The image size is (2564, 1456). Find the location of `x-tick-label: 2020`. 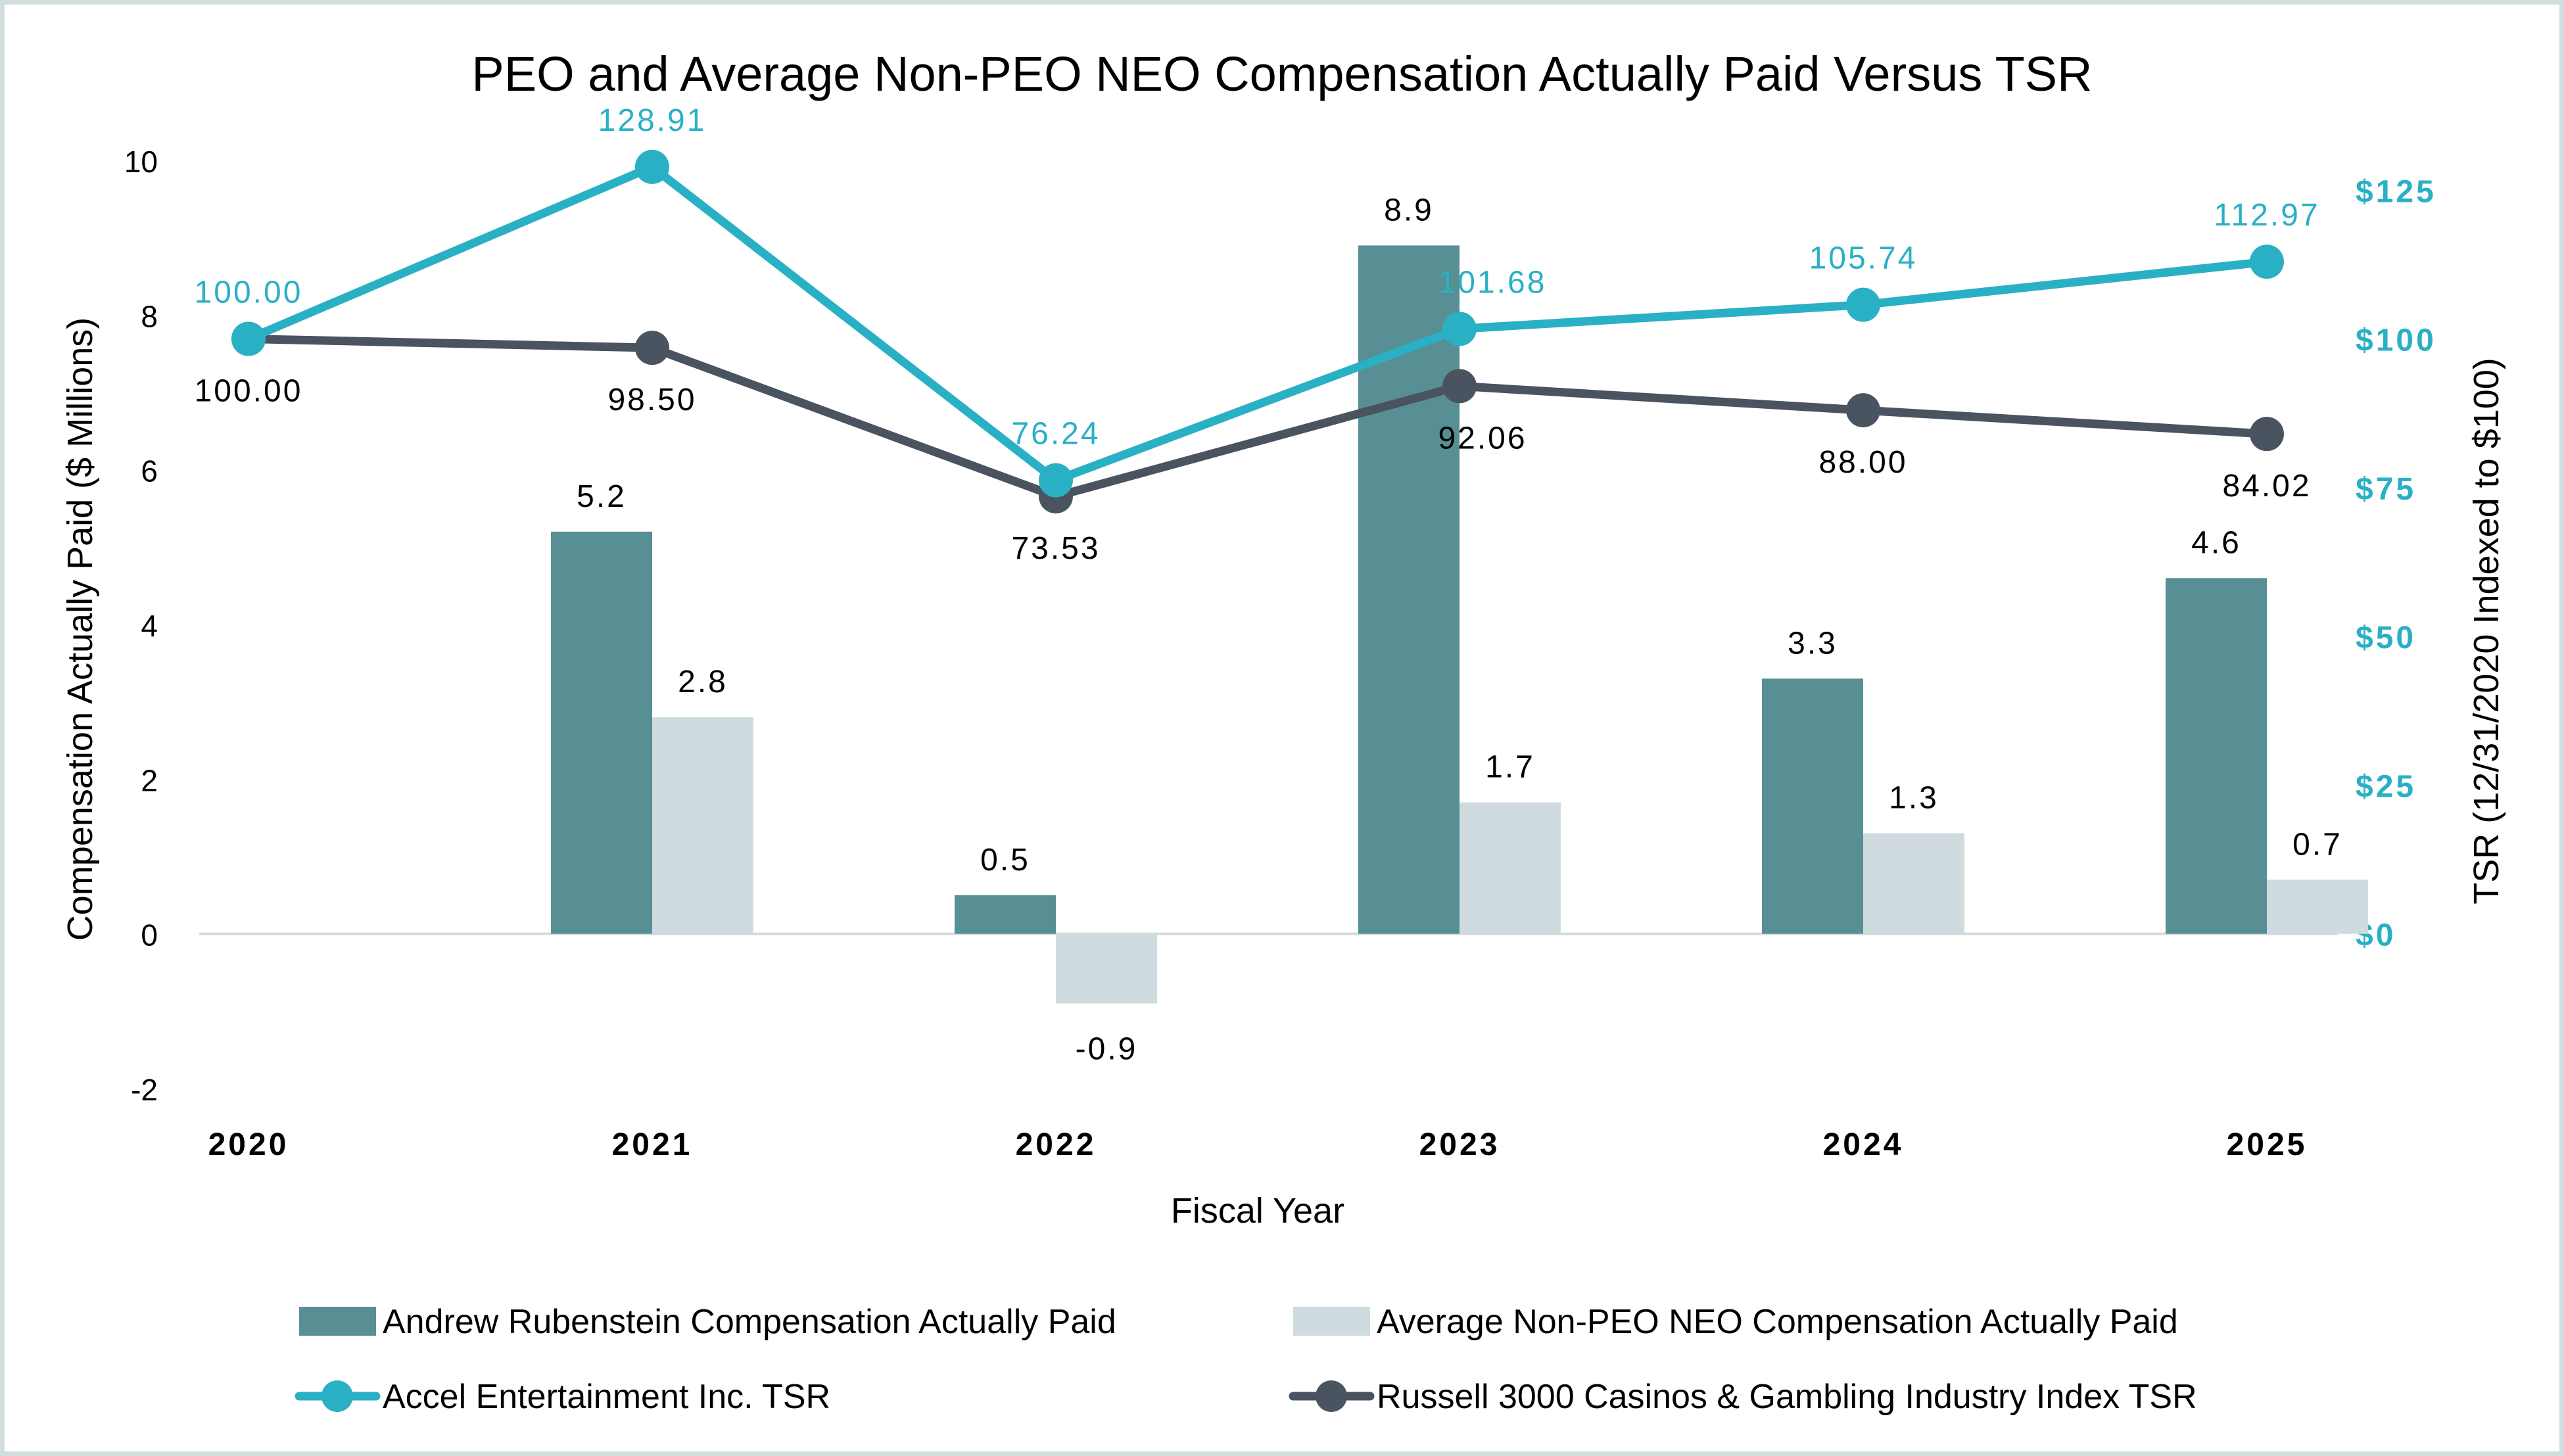

x-tick-label: 2020 is located at coordinates (248, 1144).